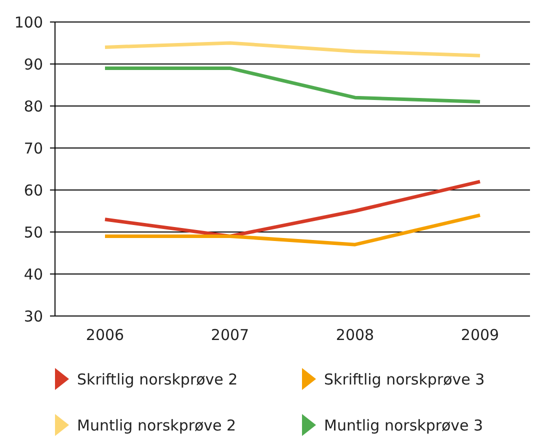  Describe the element at coordinates (480, 335) in the screenshot. I see `x-tick-label: 2009` at that location.